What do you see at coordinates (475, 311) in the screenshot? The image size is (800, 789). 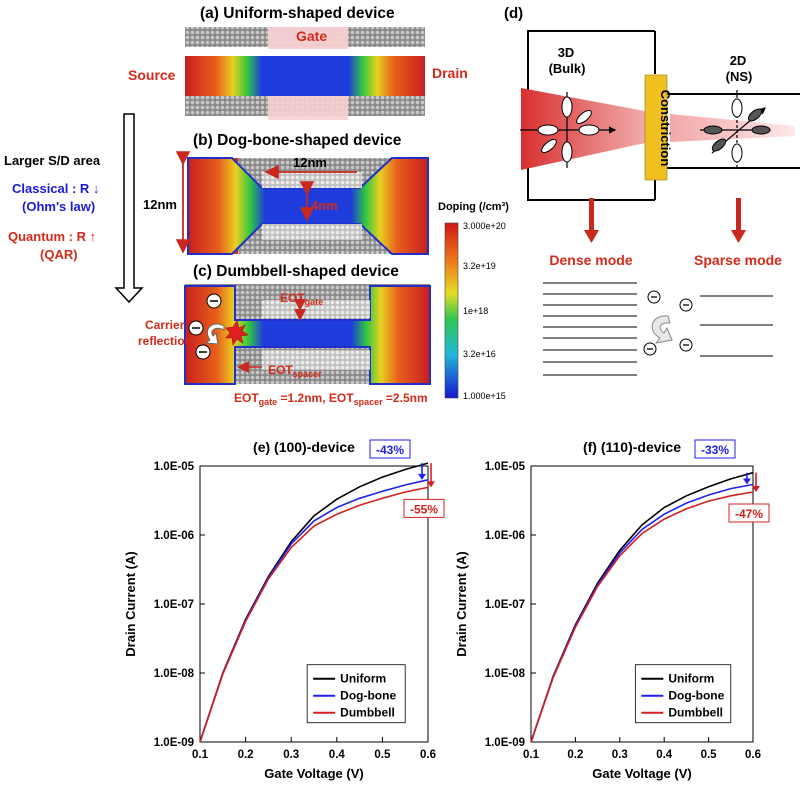 I see `colorbar-tick: 1e+18` at bounding box center [475, 311].